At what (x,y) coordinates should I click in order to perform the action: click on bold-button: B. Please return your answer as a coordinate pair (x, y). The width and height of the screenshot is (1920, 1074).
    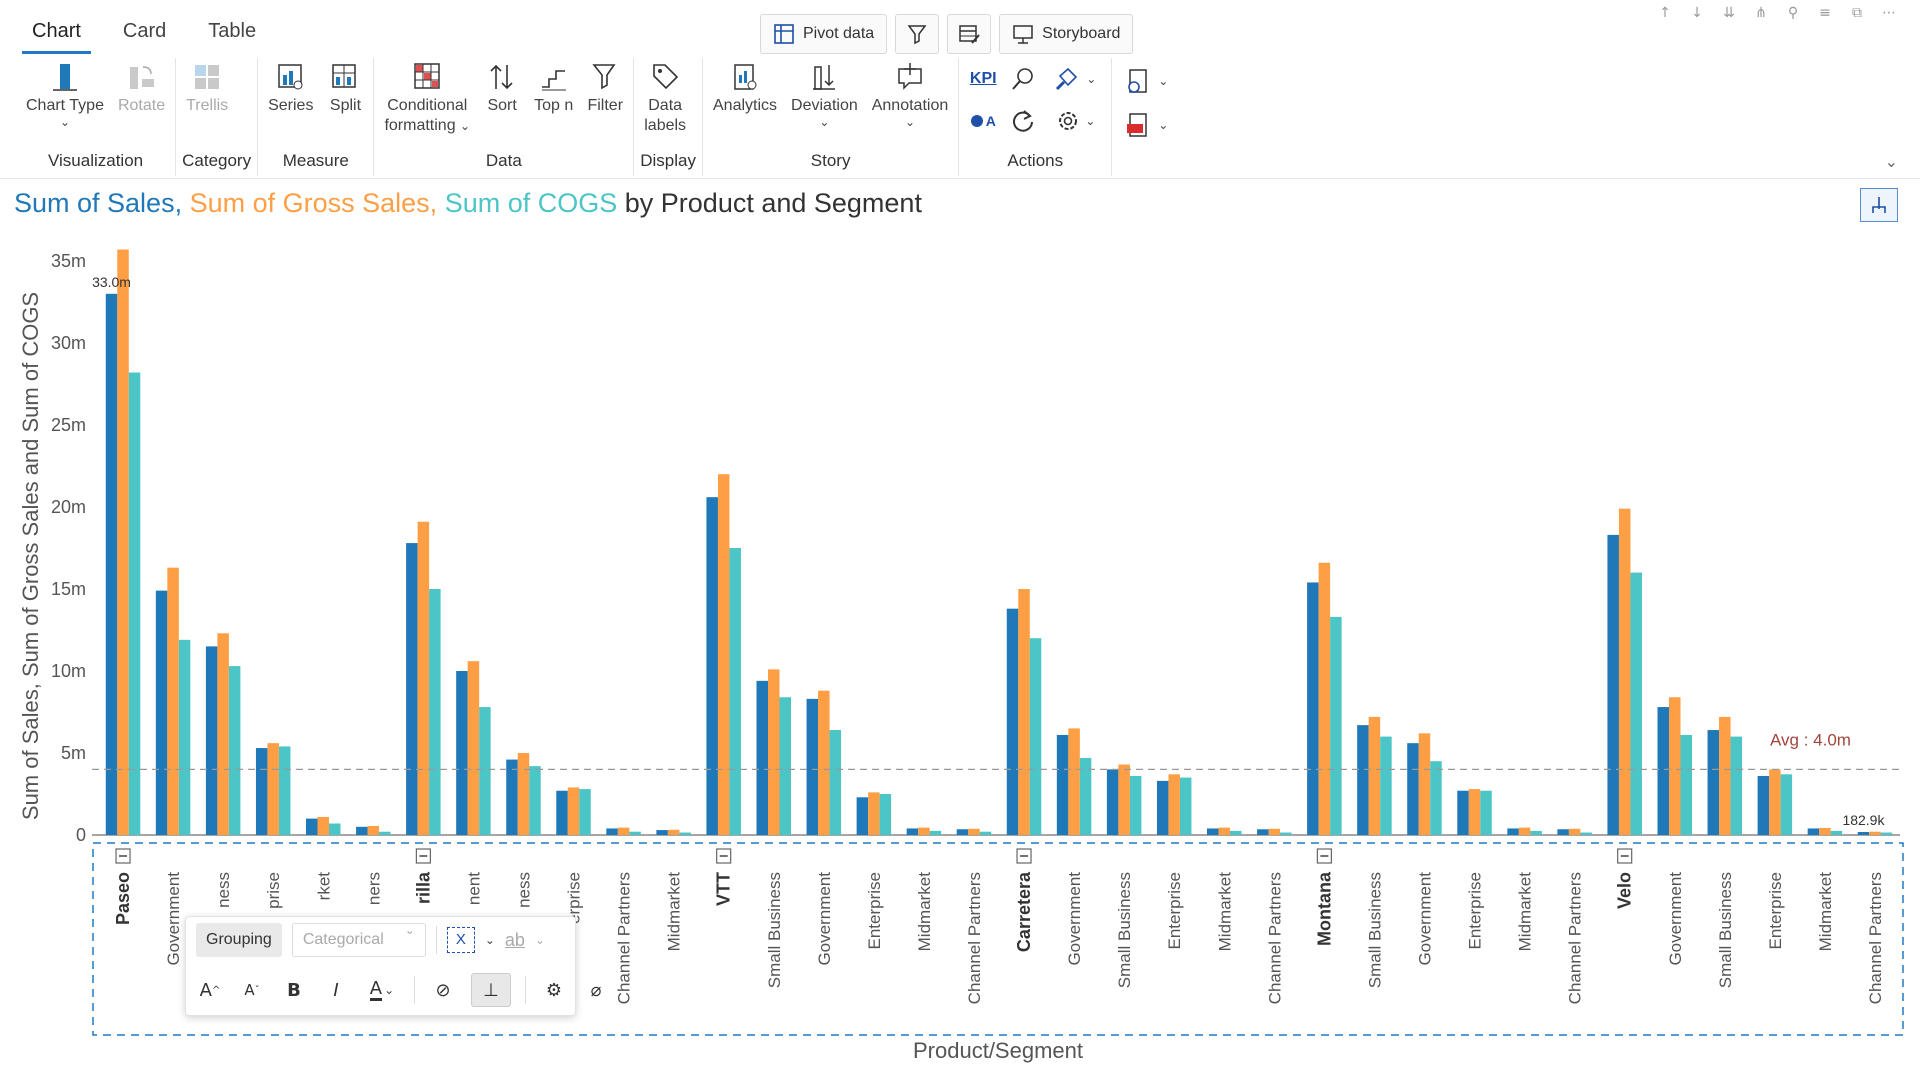
    Looking at the image, I should click on (294, 990).